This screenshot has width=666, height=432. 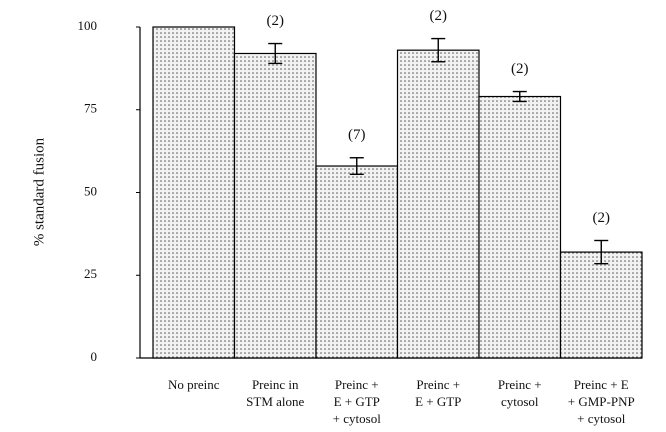 I want to click on y-tick-label: 100, so click(x=88, y=25).